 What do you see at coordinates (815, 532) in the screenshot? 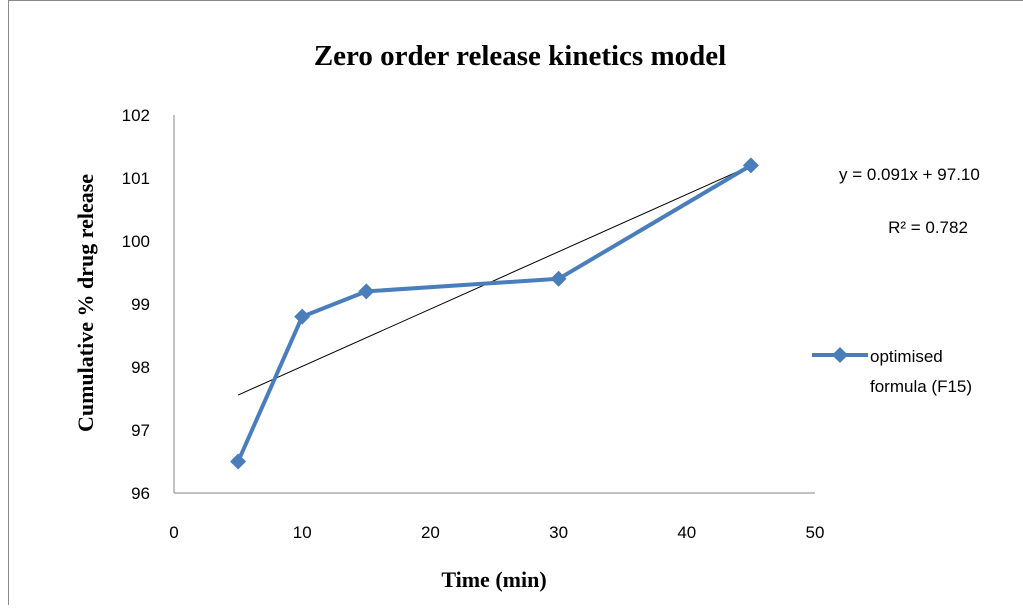
I see `x-tick-label: 50` at bounding box center [815, 532].